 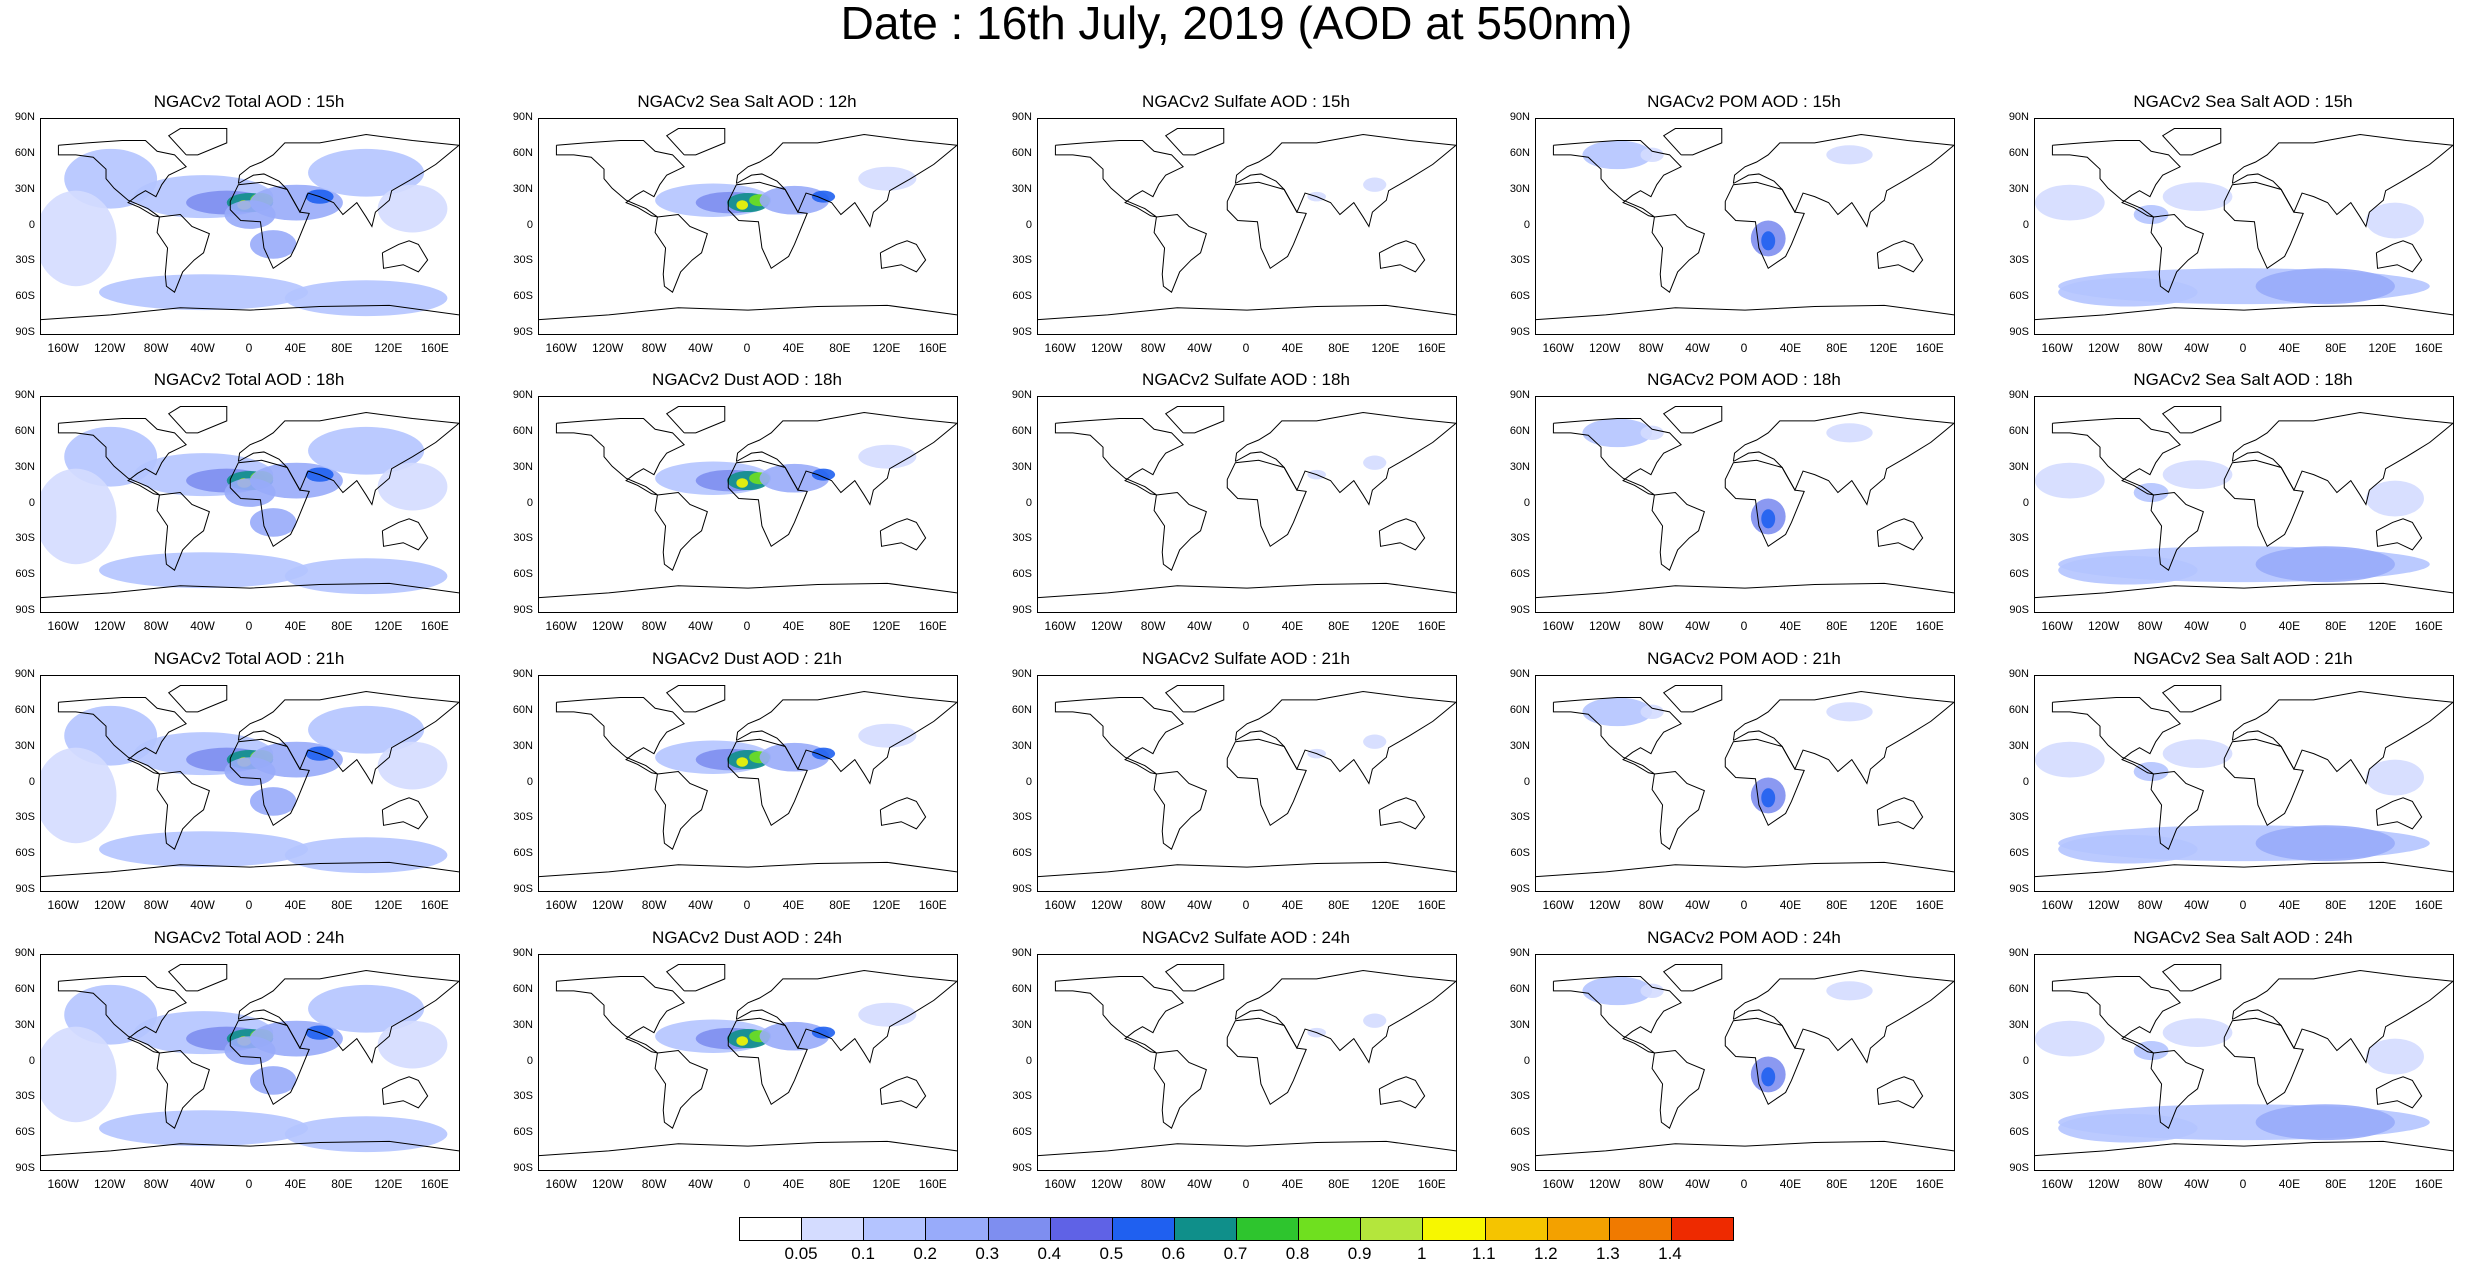 I want to click on panel-title: NGACv2 Sea Salt AOD : 12h, so click(x=747, y=101).